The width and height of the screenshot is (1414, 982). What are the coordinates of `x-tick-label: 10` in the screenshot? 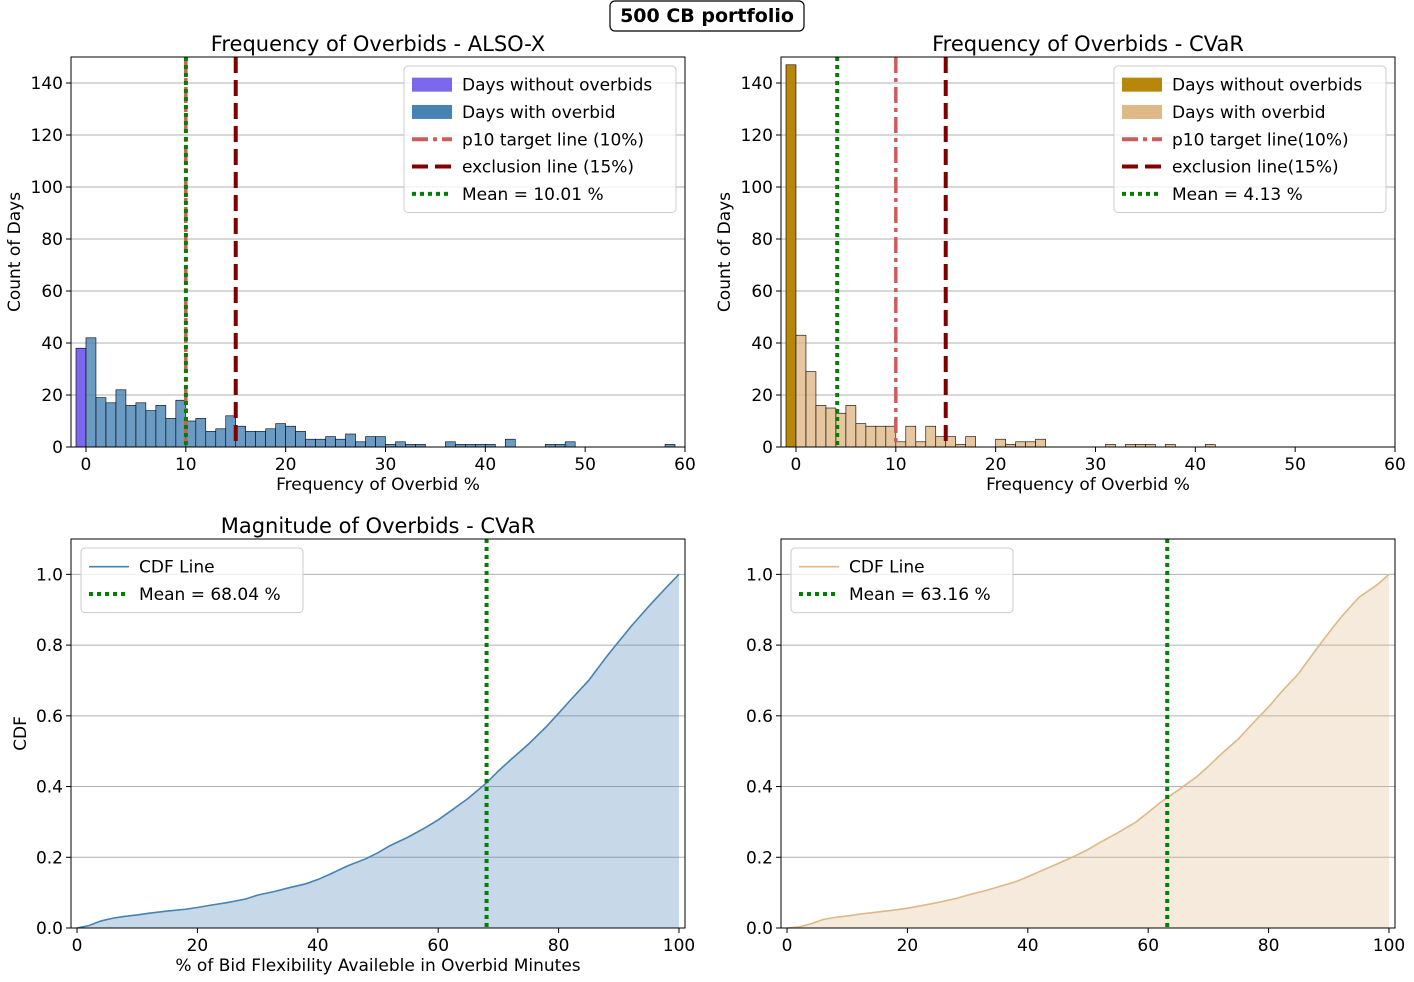 It's located at (896, 465).